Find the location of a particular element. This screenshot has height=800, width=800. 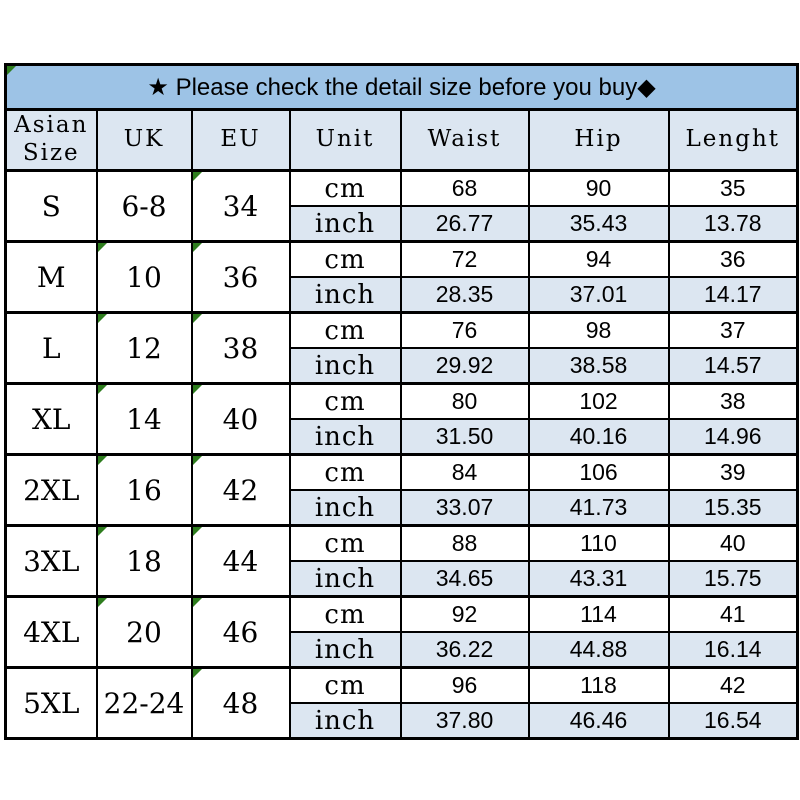

hip-value: 44.88 is located at coordinates (598, 650).